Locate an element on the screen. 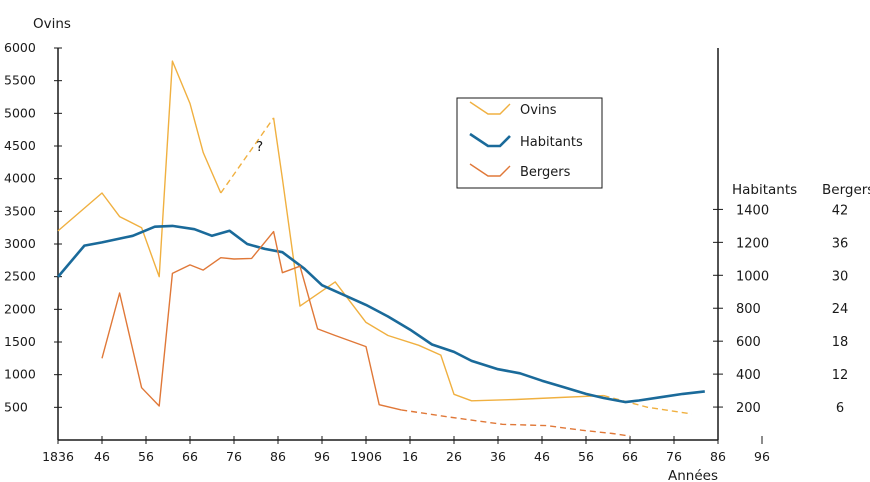 This screenshot has height=482, width=870. y-left-tick-label: 5500 is located at coordinates (20, 80).